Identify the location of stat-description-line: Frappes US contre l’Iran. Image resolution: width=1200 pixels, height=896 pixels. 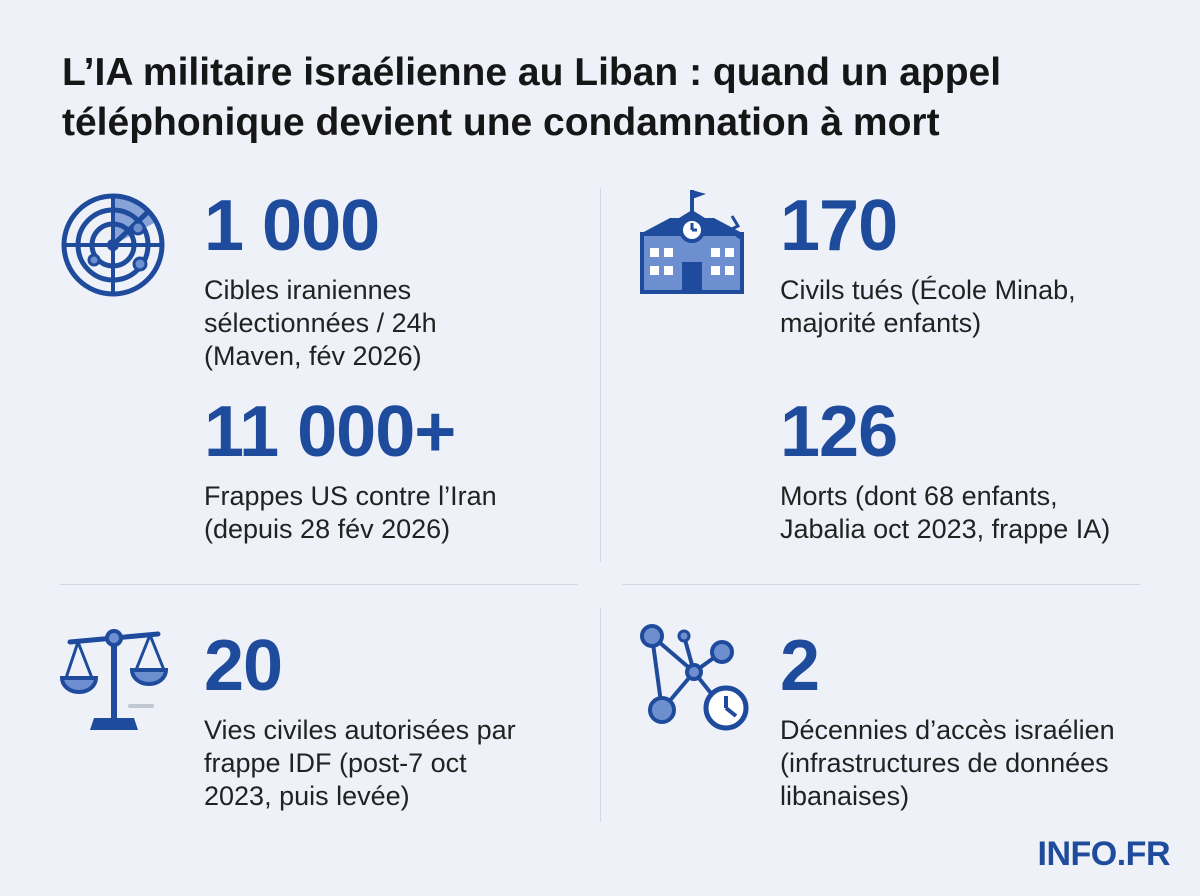
(350, 496).